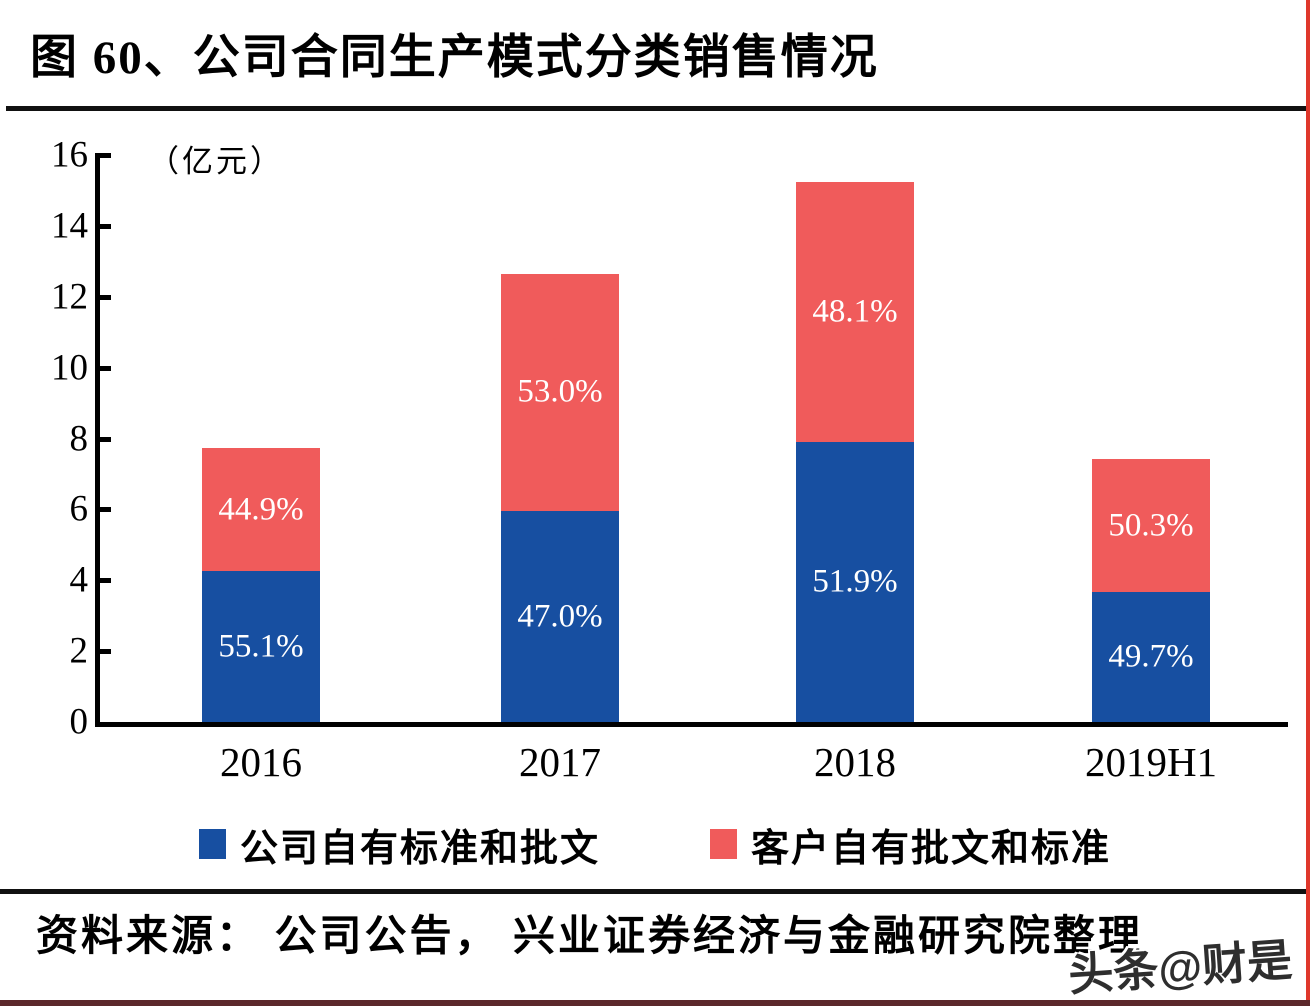 This screenshot has height=1006, width=1310. What do you see at coordinates (560, 762) in the screenshot?
I see `x-axis-category-label: 2017` at bounding box center [560, 762].